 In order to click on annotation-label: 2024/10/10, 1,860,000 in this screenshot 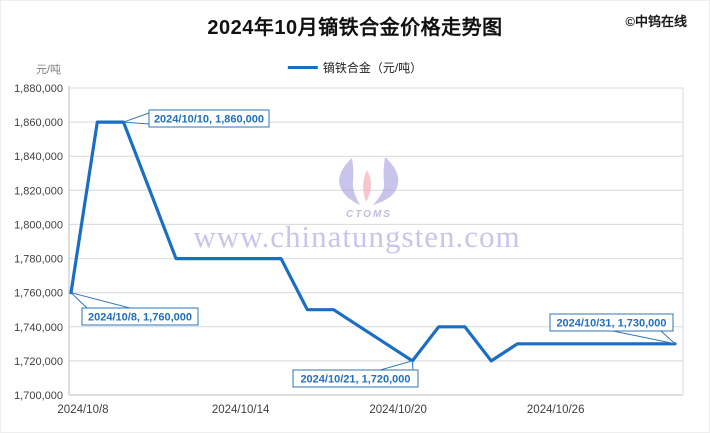, I will do `click(209, 120)`.